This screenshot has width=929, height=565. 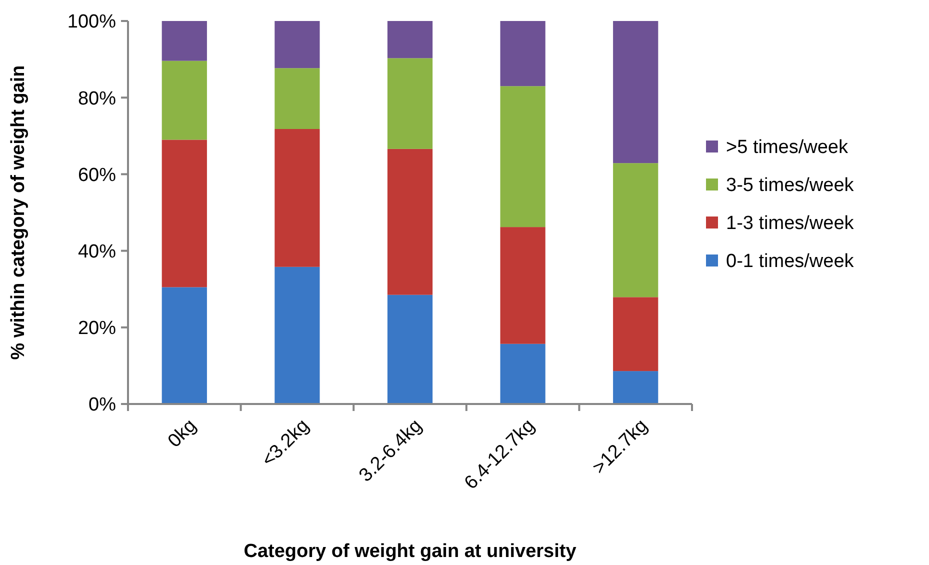 What do you see at coordinates (790, 261) in the screenshot?
I see `legend-label: 0-1 times/week` at bounding box center [790, 261].